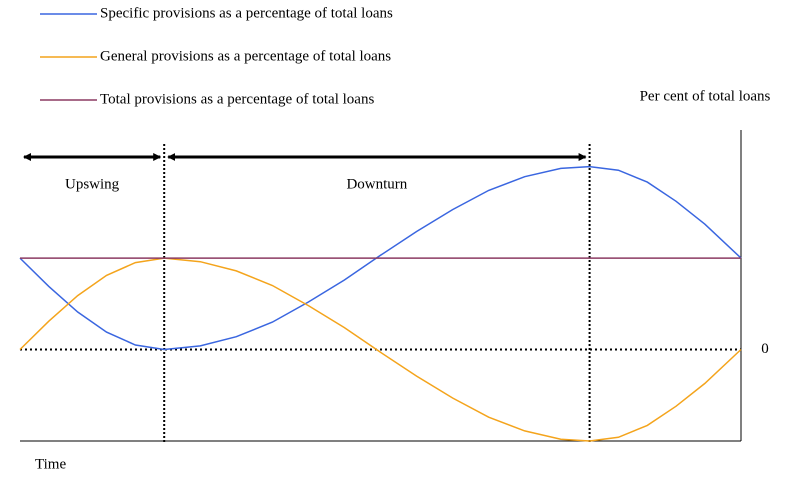  Describe the element at coordinates (705, 96) in the screenshot. I see `y-axis-label: Per cent of total loans` at that location.